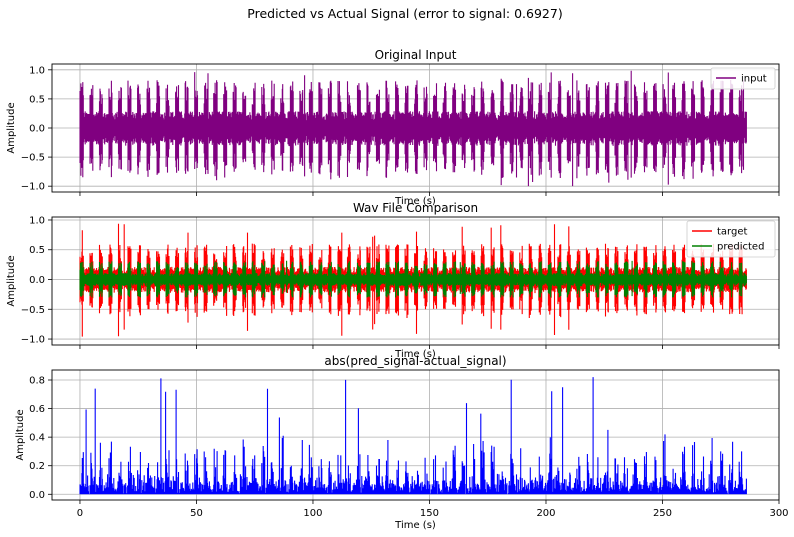 The height and width of the screenshot is (537, 794). I want to click on y-tick-label: 0.2, so click(37, 466).